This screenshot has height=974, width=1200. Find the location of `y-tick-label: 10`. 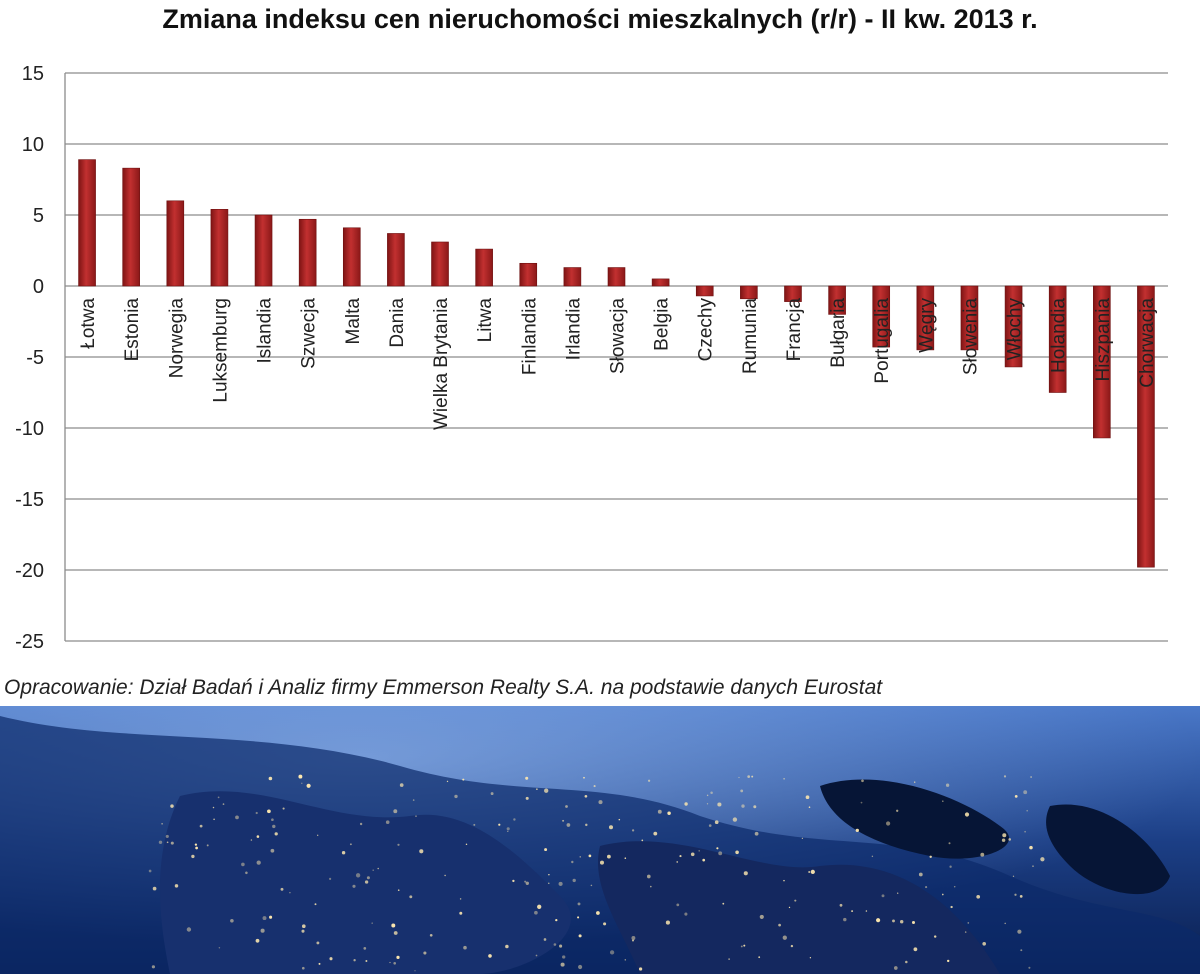

y-tick-label: 10 is located at coordinates (33, 145).